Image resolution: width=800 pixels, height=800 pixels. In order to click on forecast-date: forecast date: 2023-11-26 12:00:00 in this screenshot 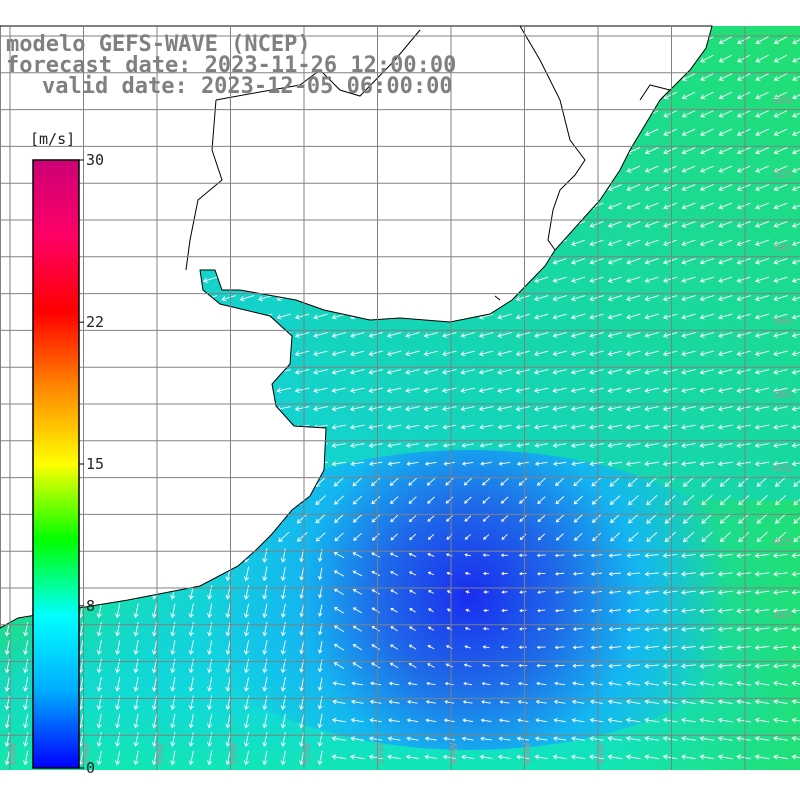, I will do `click(231, 65)`.